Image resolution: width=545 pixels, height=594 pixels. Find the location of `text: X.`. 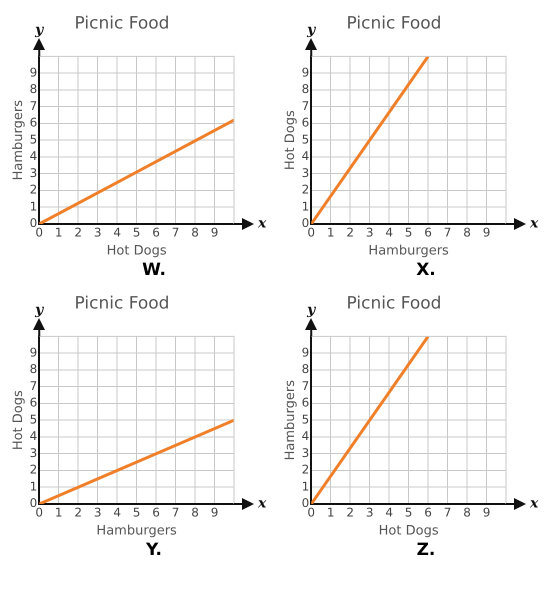

text: X. is located at coordinates (426, 270).